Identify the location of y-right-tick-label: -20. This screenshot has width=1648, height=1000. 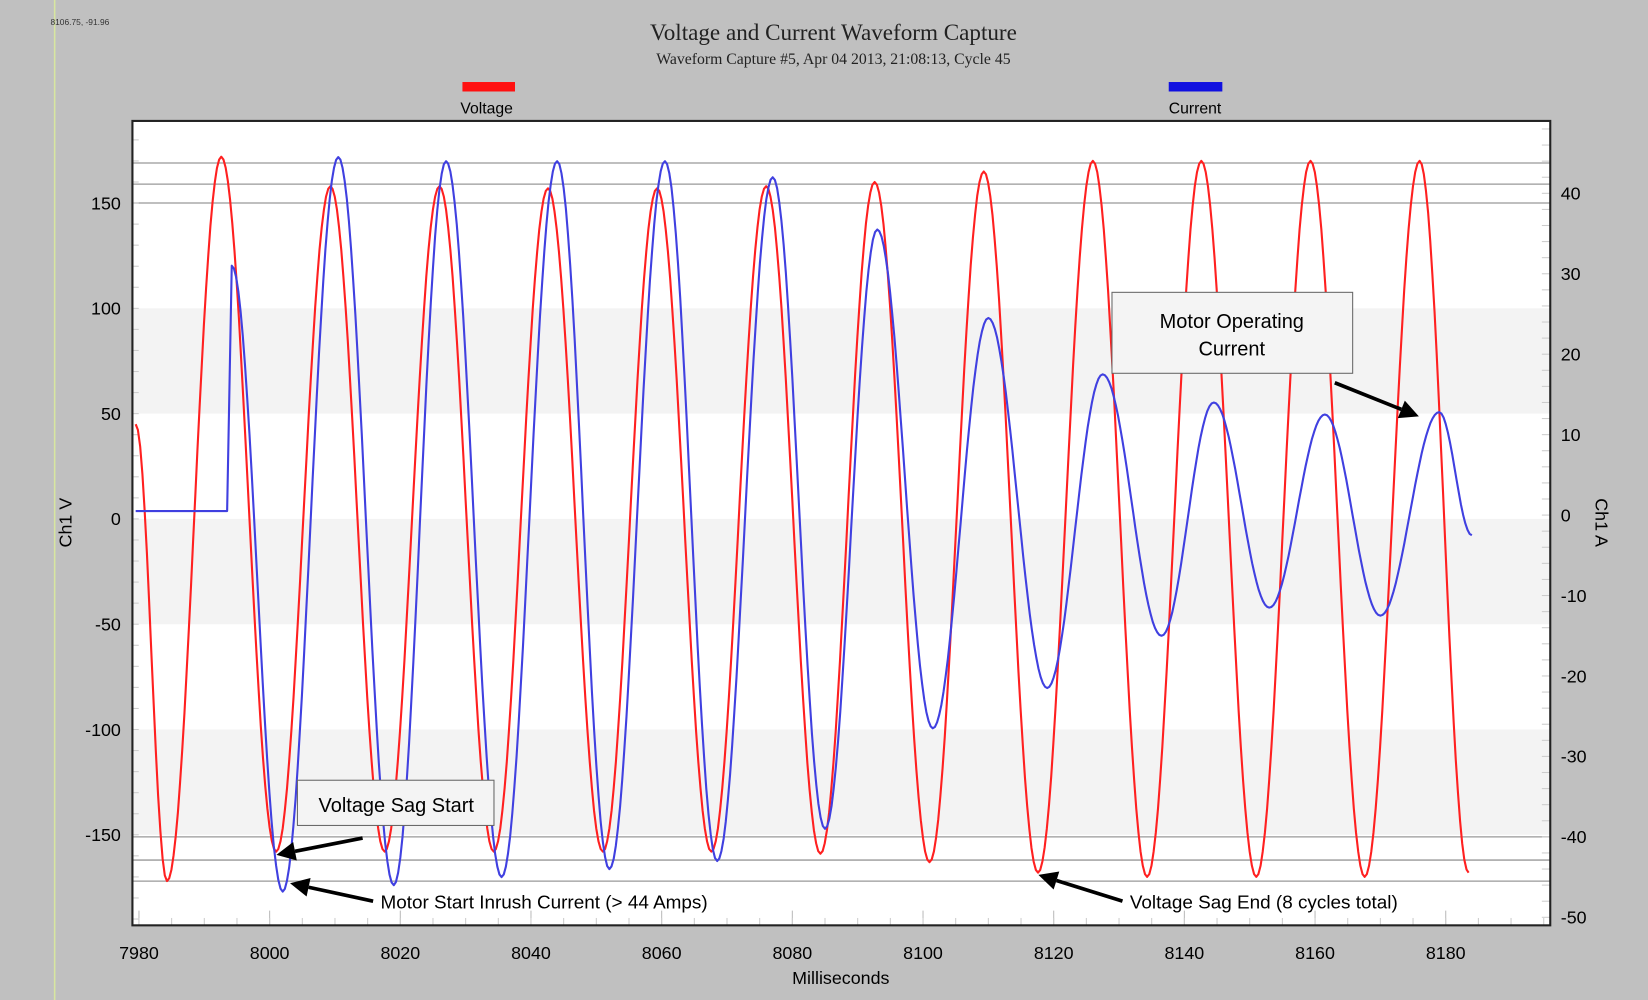
(1574, 676).